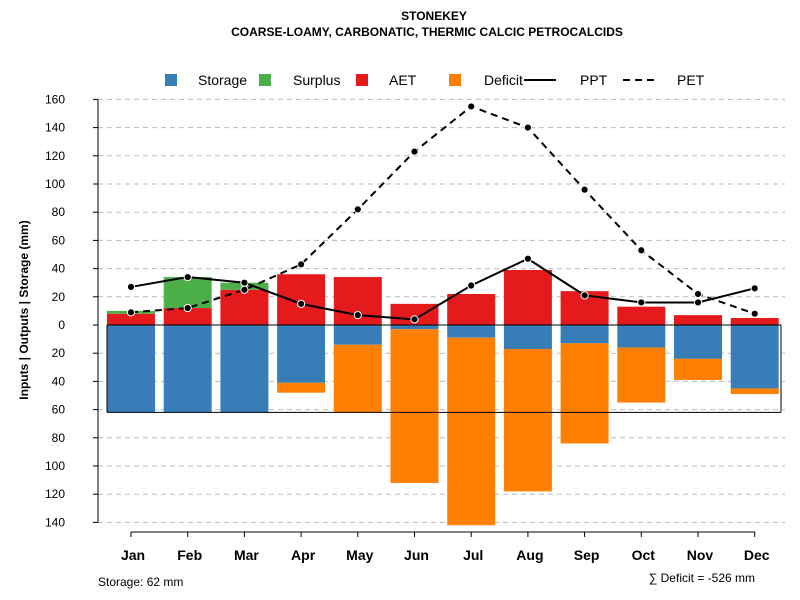 This screenshot has height=600, width=800. Describe the element at coordinates (434, 16) in the screenshot. I see `chart-title: STONEKEY` at that location.